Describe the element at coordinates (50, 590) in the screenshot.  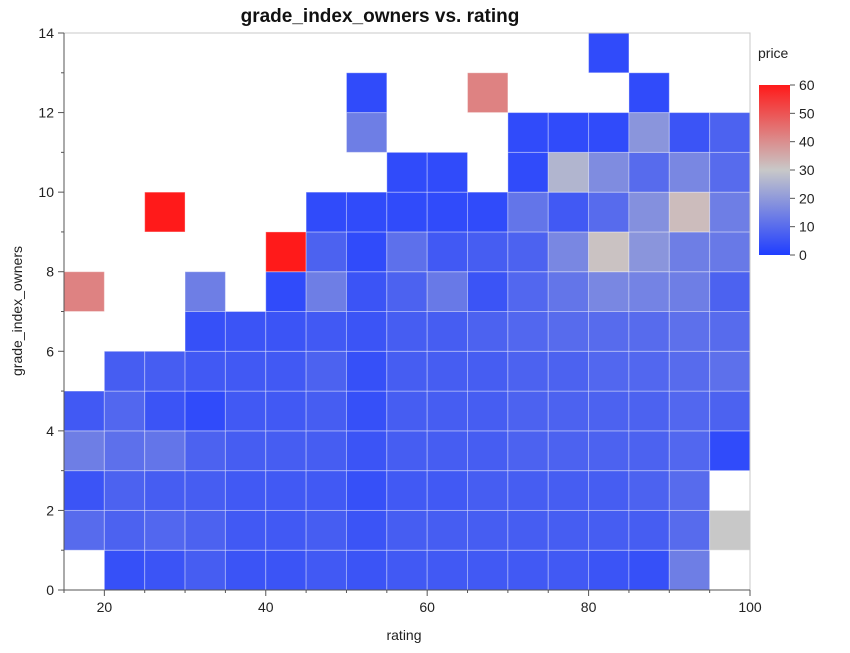
I see `y-tick-label: 0` at that location.